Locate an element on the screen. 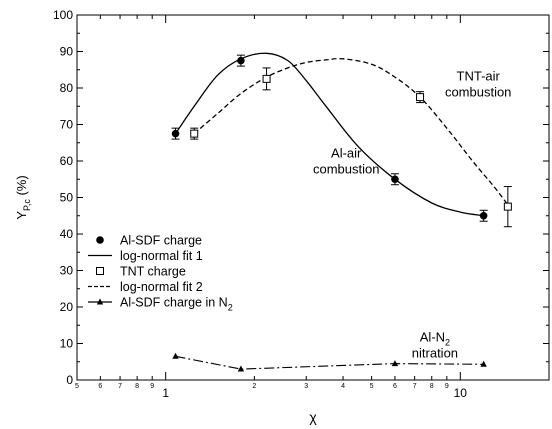 The width and height of the screenshot is (552, 429). y-tick-label: 90 is located at coordinates (67, 52).